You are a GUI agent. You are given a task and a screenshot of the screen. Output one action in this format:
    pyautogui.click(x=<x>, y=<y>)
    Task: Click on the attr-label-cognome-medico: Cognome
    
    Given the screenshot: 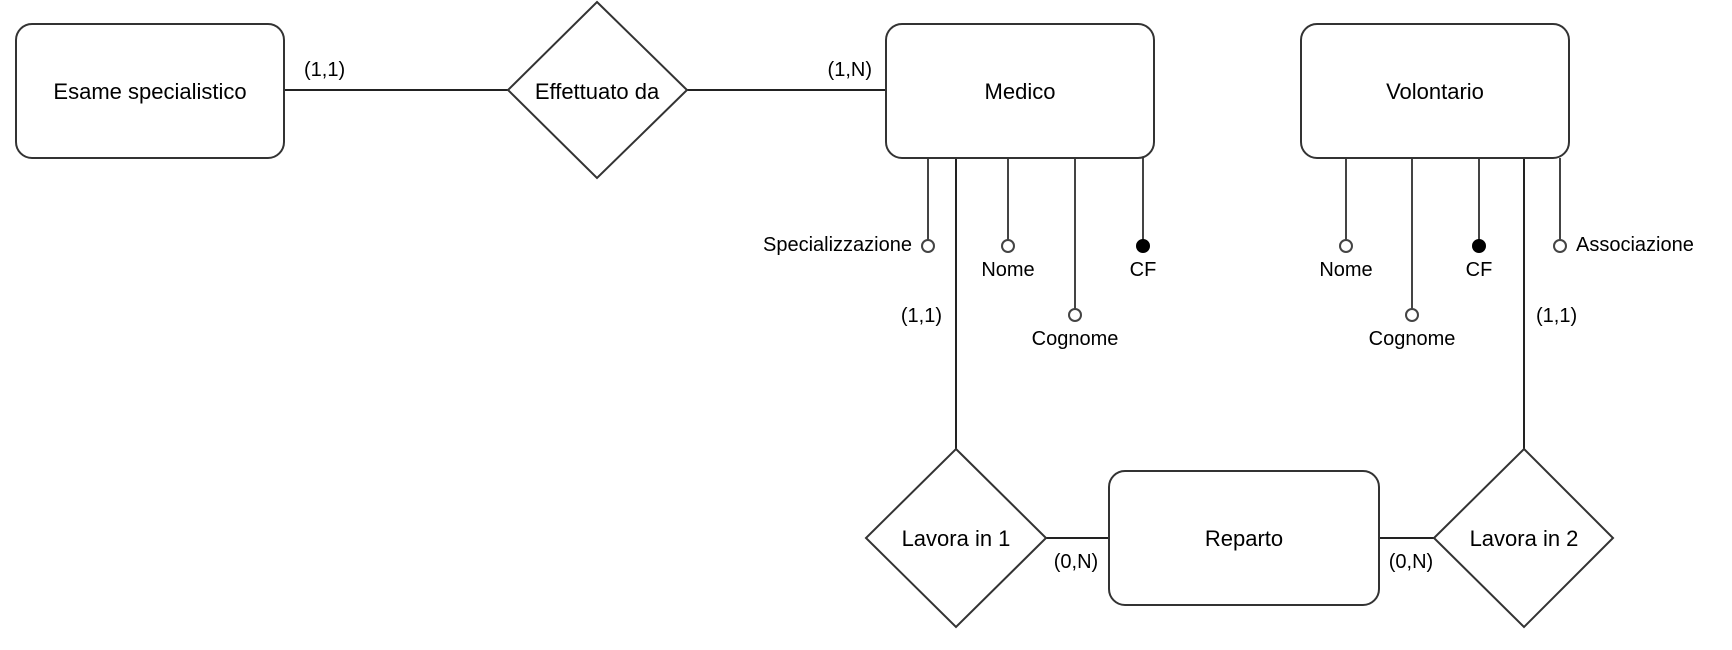 What is the action you would take?
    pyautogui.click(x=1075, y=339)
    